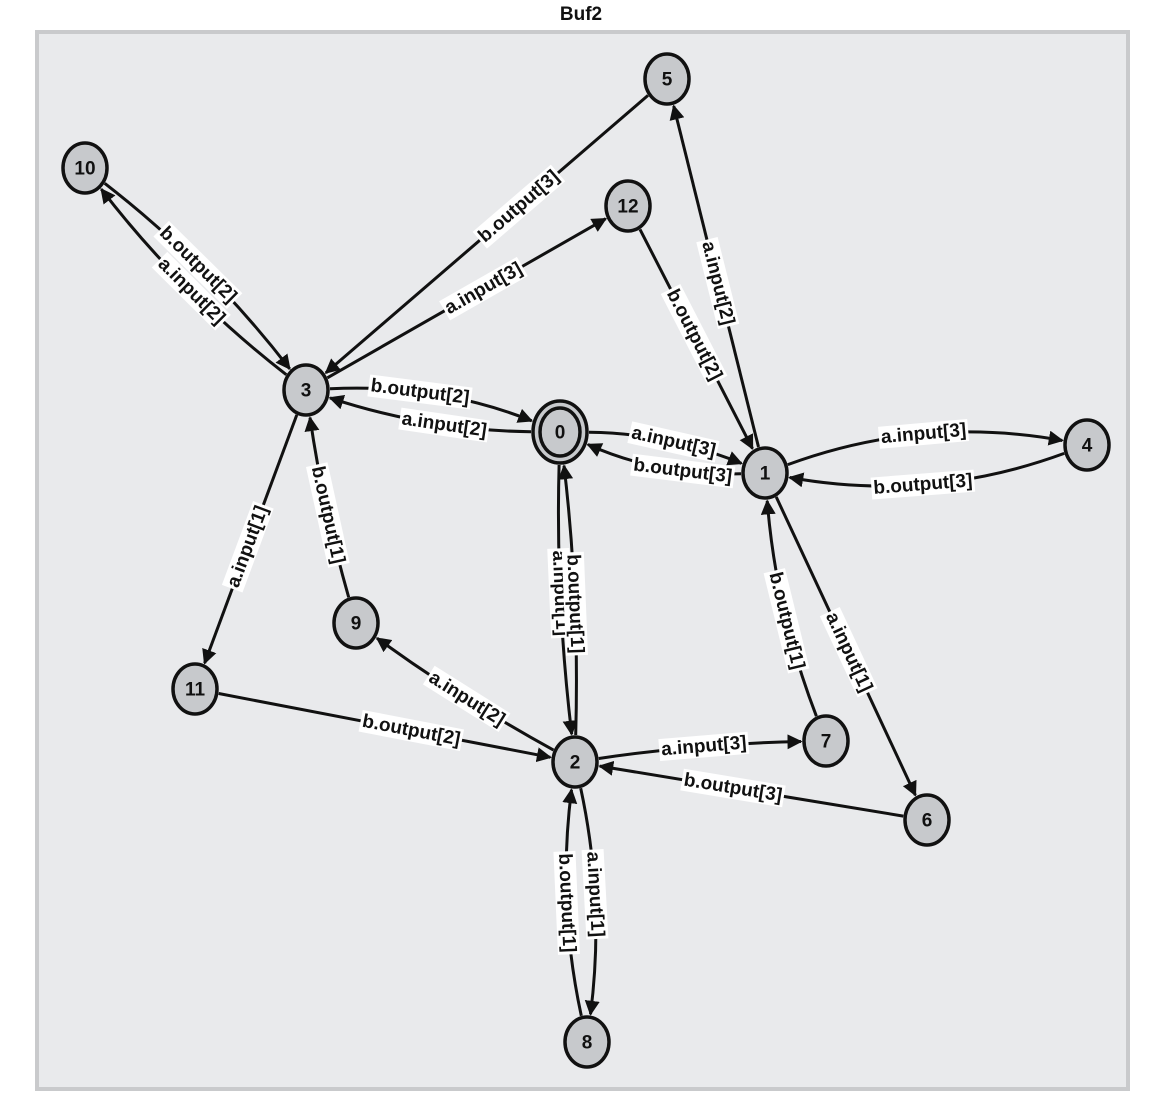  I want to click on state-node-10: 10, so click(85, 168).